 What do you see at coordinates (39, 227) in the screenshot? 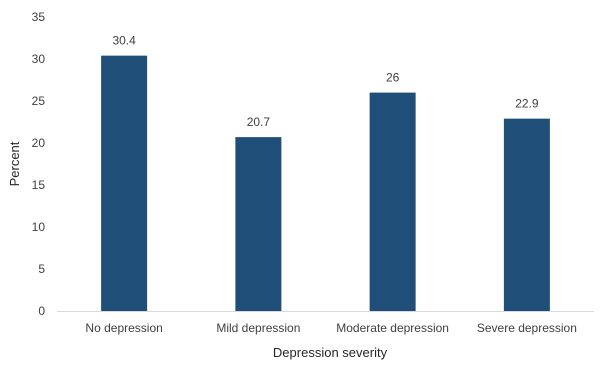
I see `y-tick-label: 10` at bounding box center [39, 227].